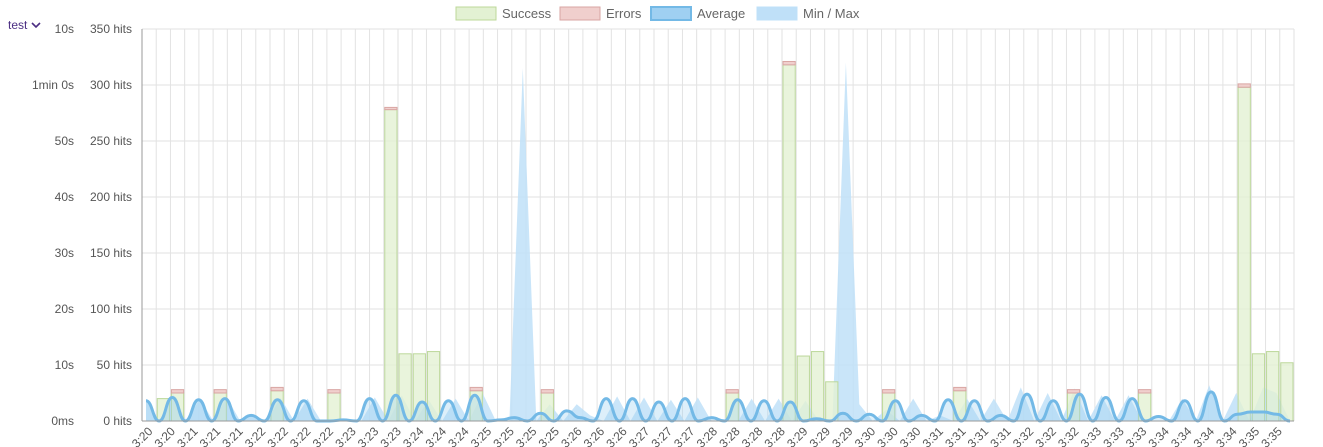 The height and width of the screenshot is (447, 1323). I want to click on average-line, so click(718, 406).